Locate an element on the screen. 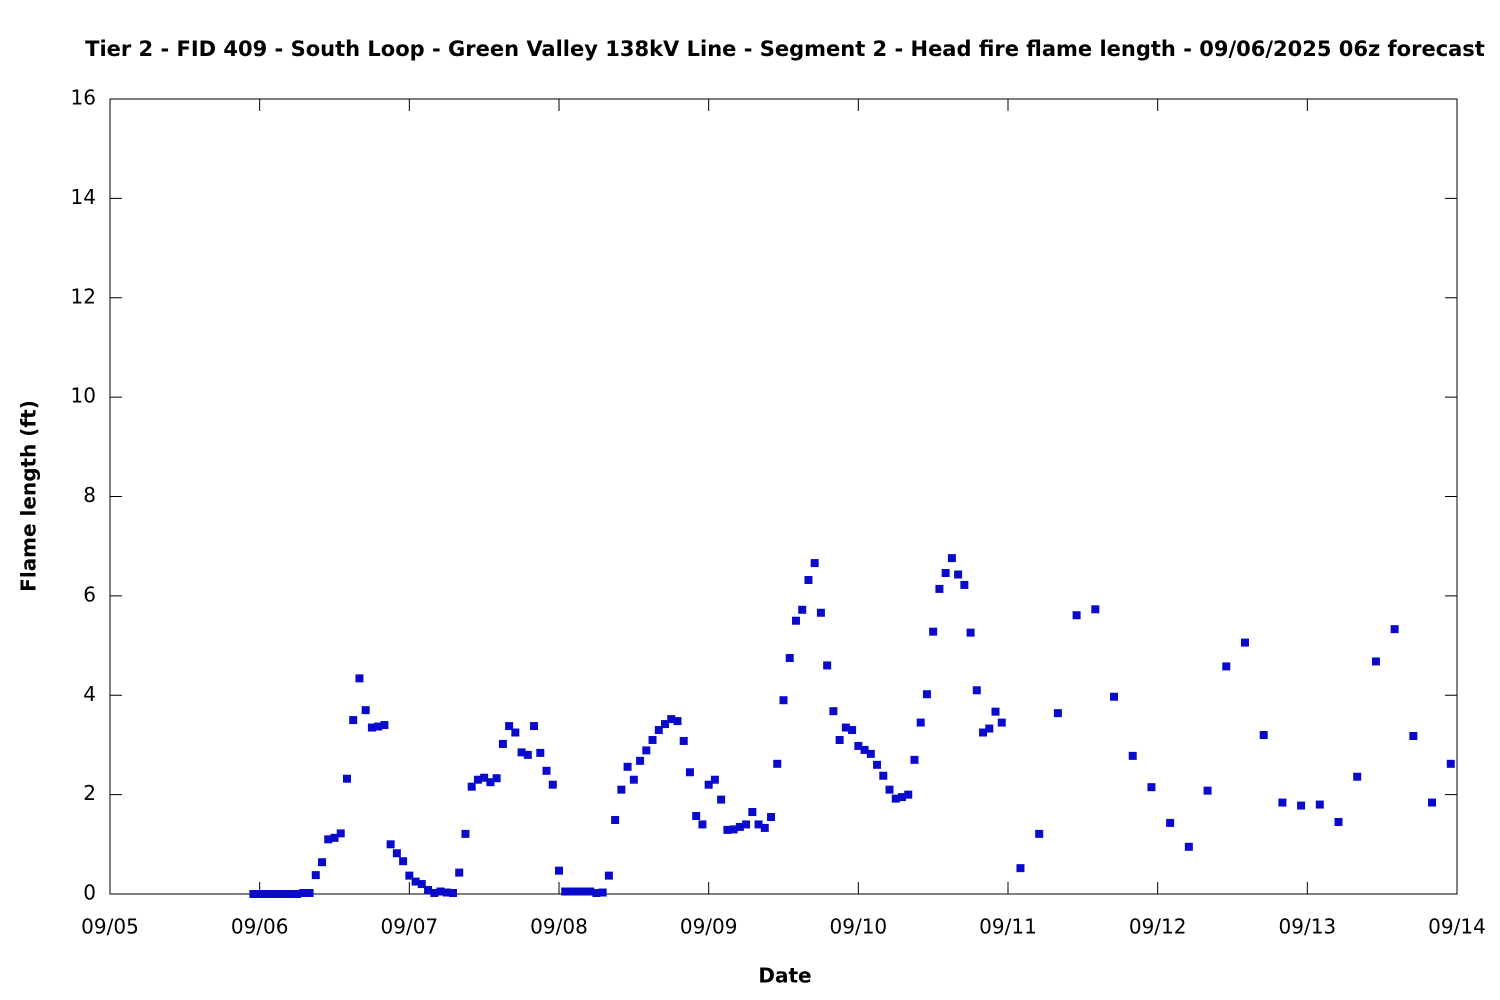 The width and height of the screenshot is (1500, 1000). y-tick-label: 14 is located at coordinates (83, 197).